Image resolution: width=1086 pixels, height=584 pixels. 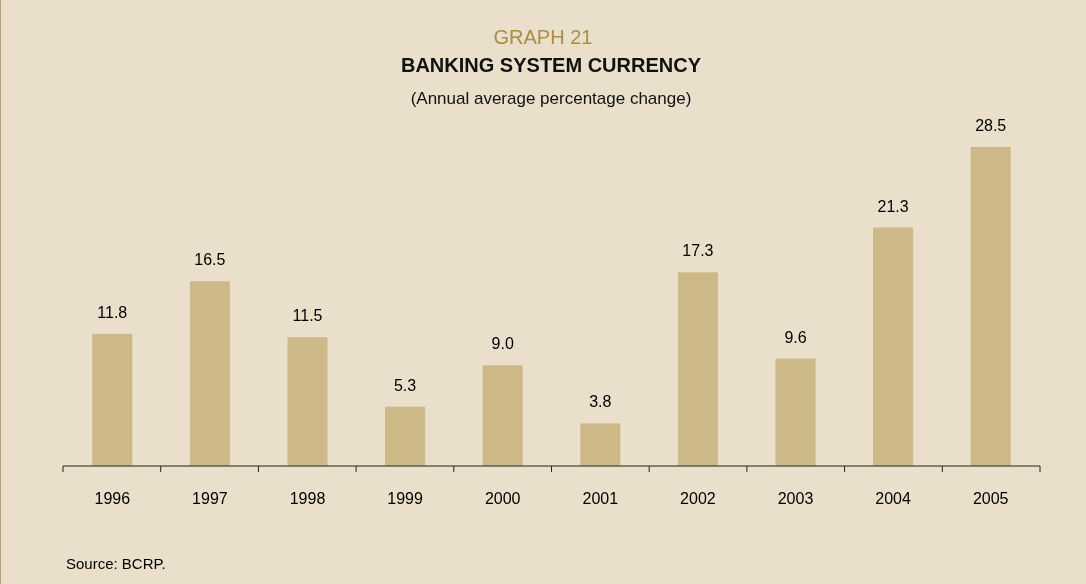 I want to click on caption: GRAPH 21, so click(x=543, y=37).